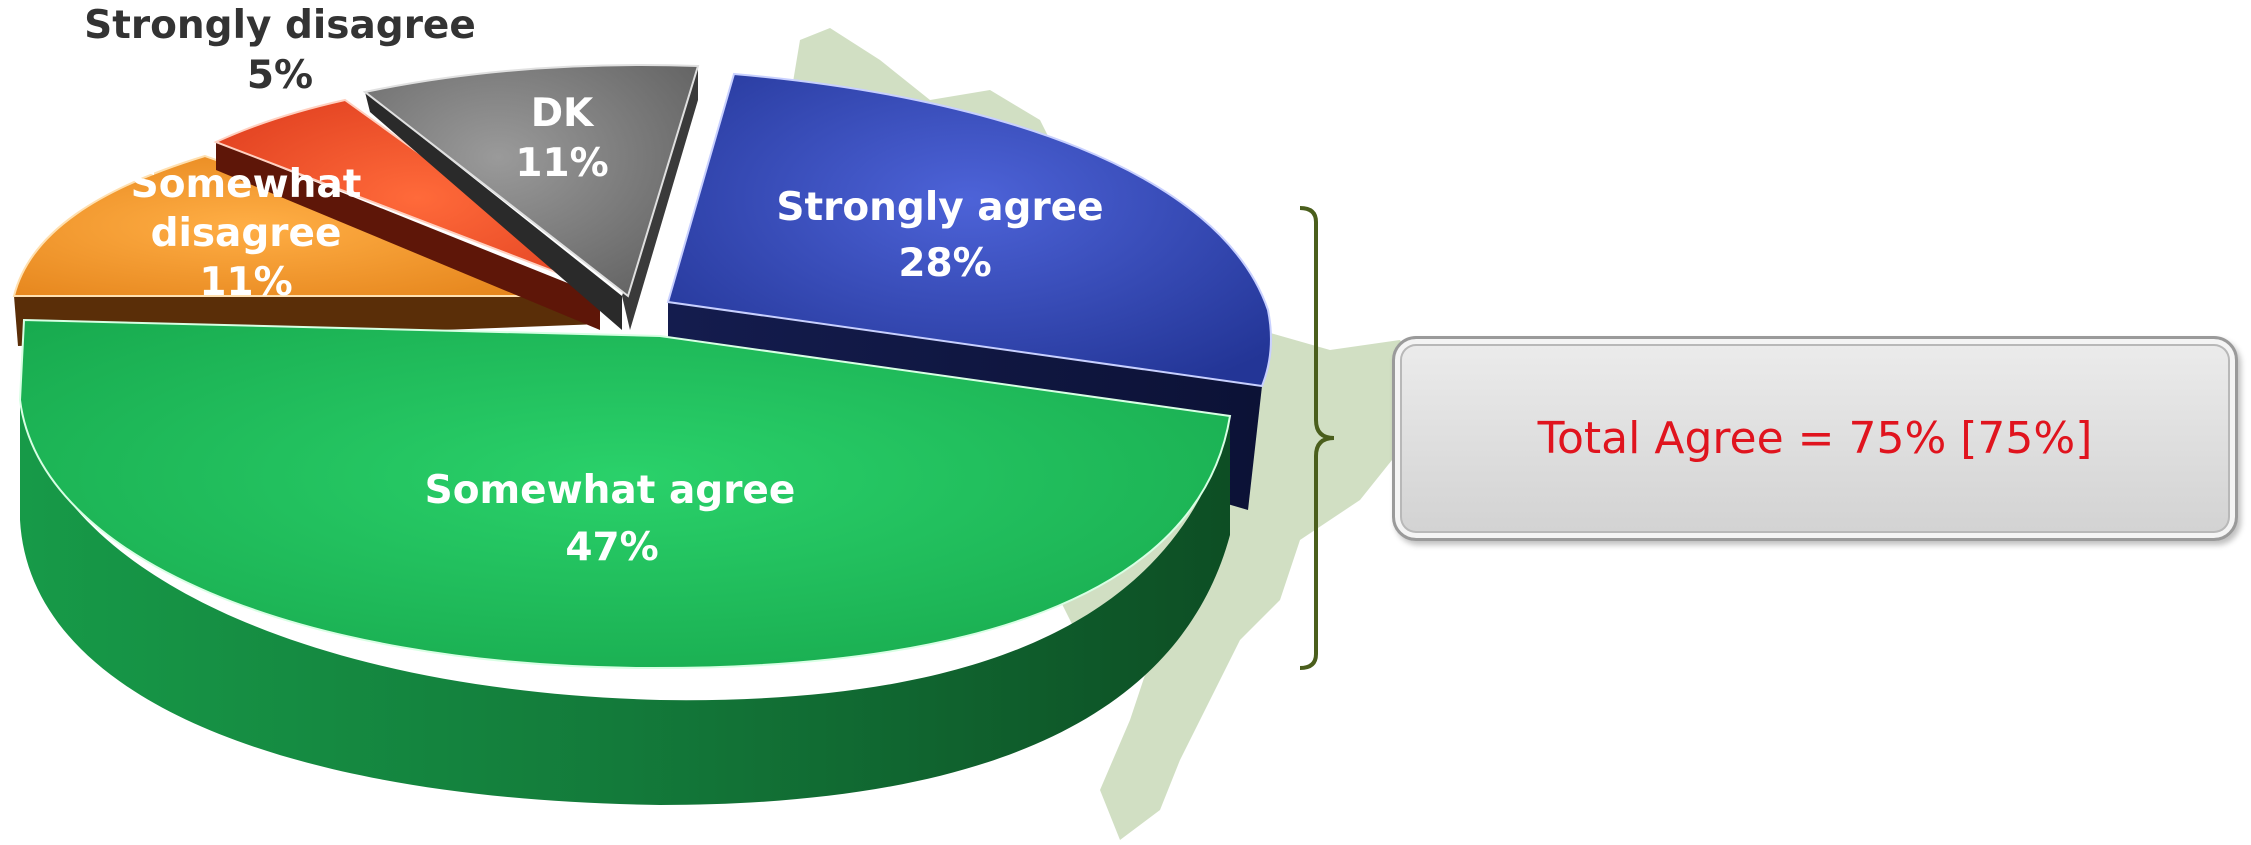 Image resolution: width=2251 pixels, height=845 pixels. I want to click on total-agree-text: Total Agree = 75% [75%], so click(1815, 438).